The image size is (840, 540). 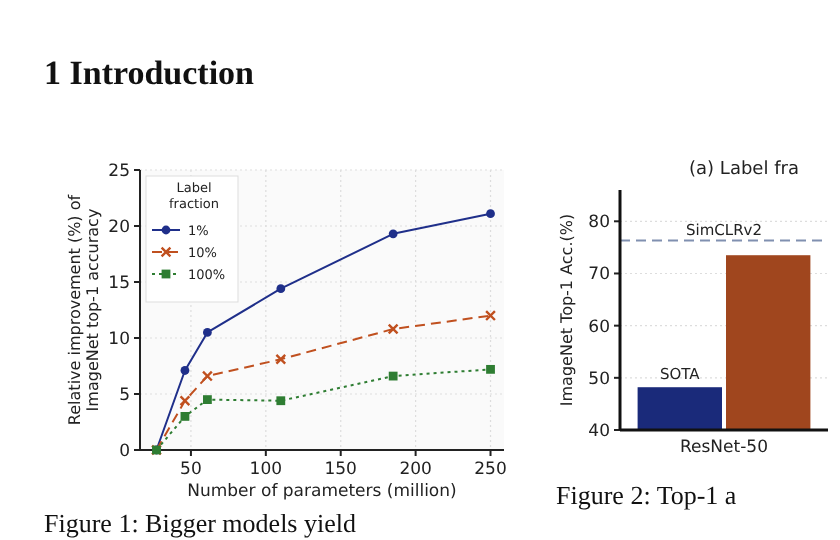 I want to click on x-tick-label: 250, so click(x=490, y=470).